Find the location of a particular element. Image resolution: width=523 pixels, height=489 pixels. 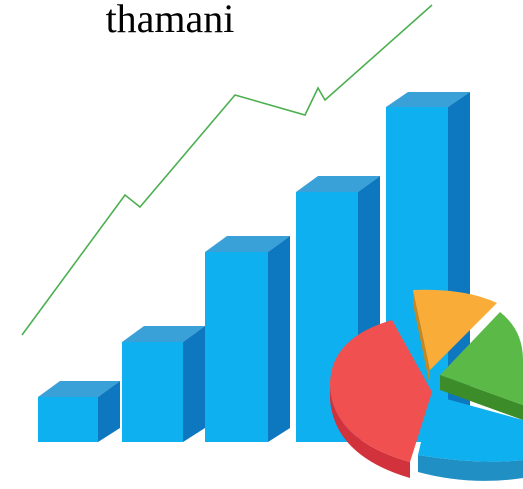

pie-3d is located at coordinates (426, 385).